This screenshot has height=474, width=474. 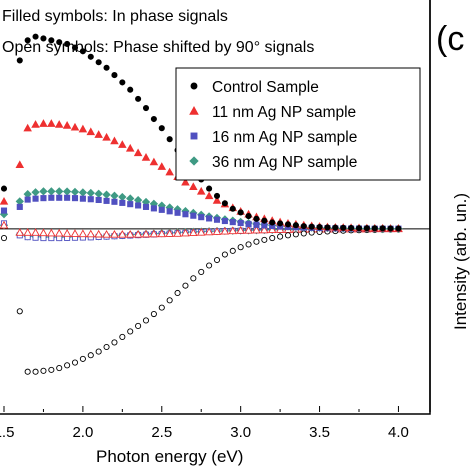 I want to click on x-tick-label-1: 2.0, so click(x=82, y=432).